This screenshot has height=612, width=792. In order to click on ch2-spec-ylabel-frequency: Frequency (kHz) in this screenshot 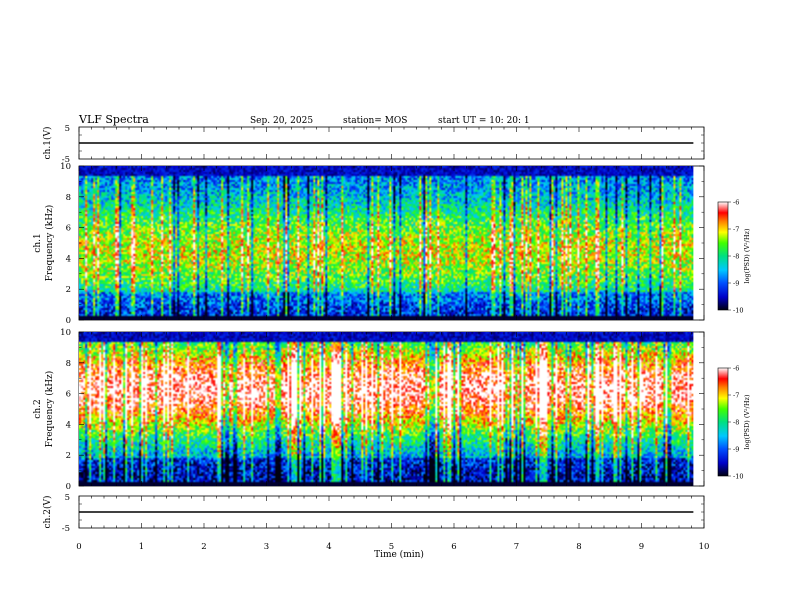, I will do `click(49, 409)`.